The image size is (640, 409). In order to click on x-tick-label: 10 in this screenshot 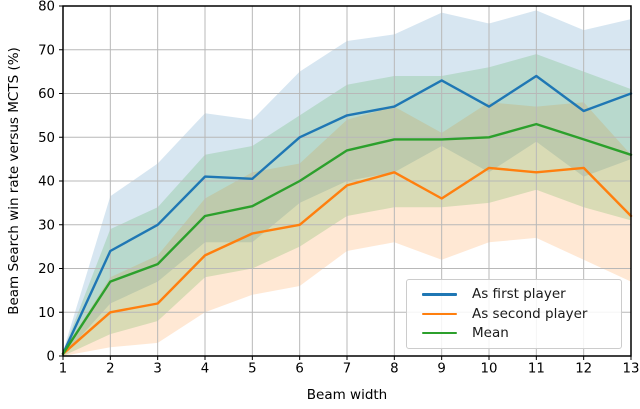, I will do `click(489, 369)`.